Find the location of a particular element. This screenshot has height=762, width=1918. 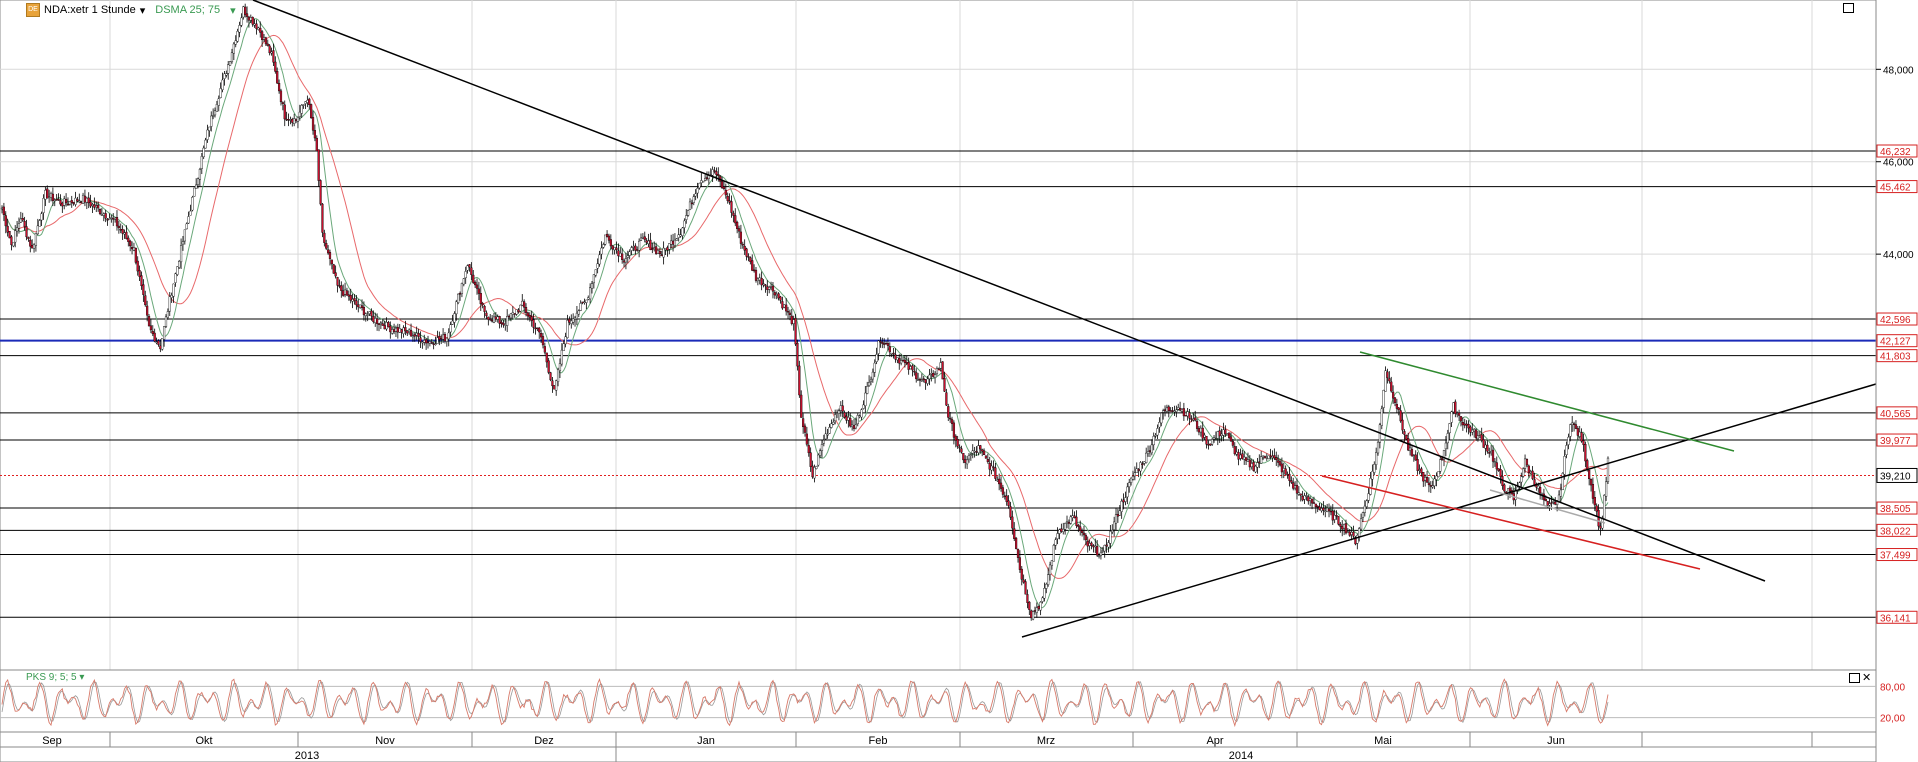

red-support-line is located at coordinates (1511, 522).